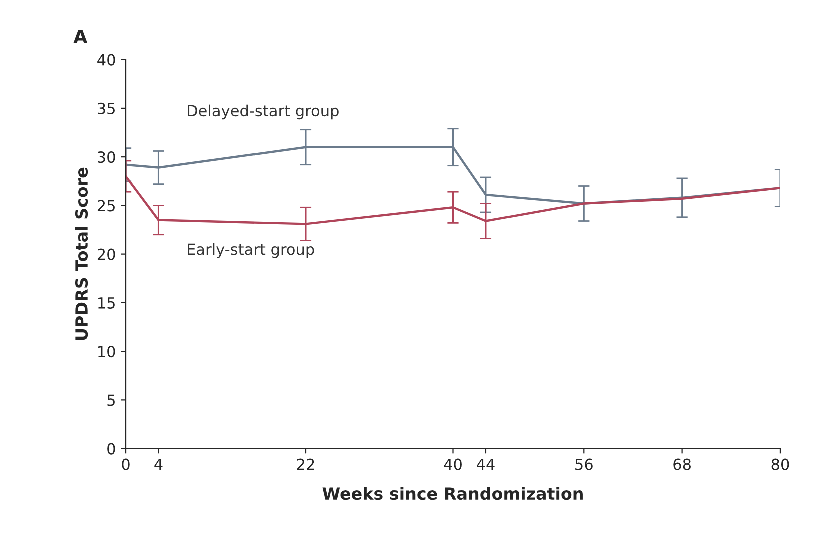  Describe the element at coordinates (107, 254) in the screenshot. I see `y-tick-label: 20` at that location.